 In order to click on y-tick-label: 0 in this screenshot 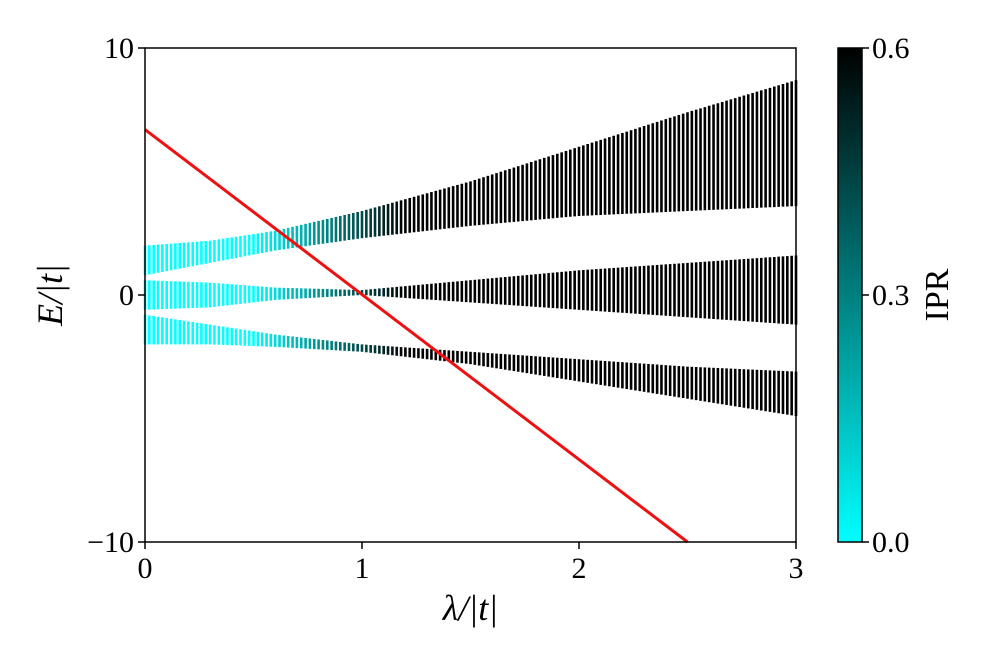, I will do `click(126, 295)`.